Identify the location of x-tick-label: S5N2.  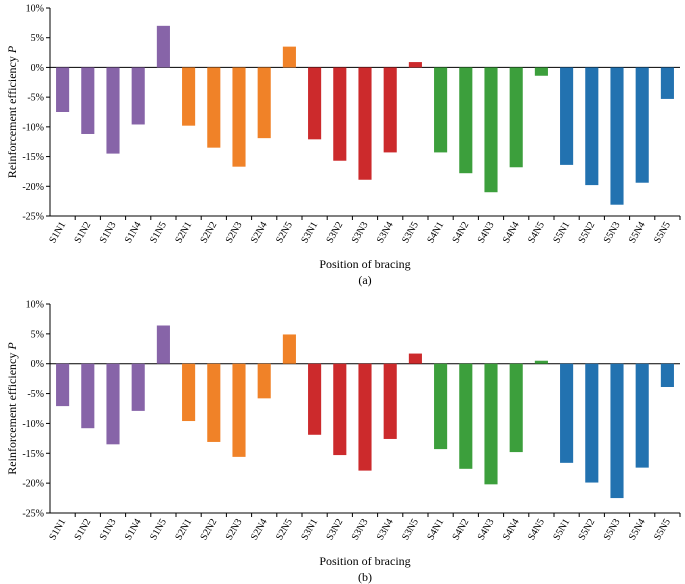
(586, 232).